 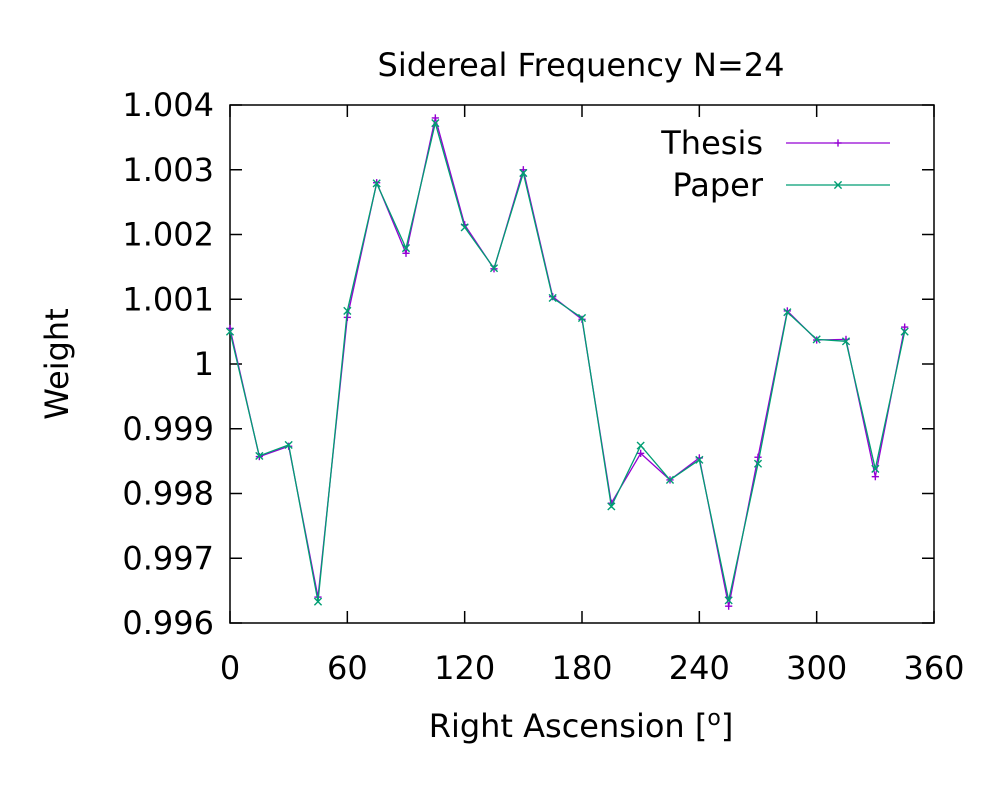 I want to click on x-tick-label: 60, so click(x=347, y=668).